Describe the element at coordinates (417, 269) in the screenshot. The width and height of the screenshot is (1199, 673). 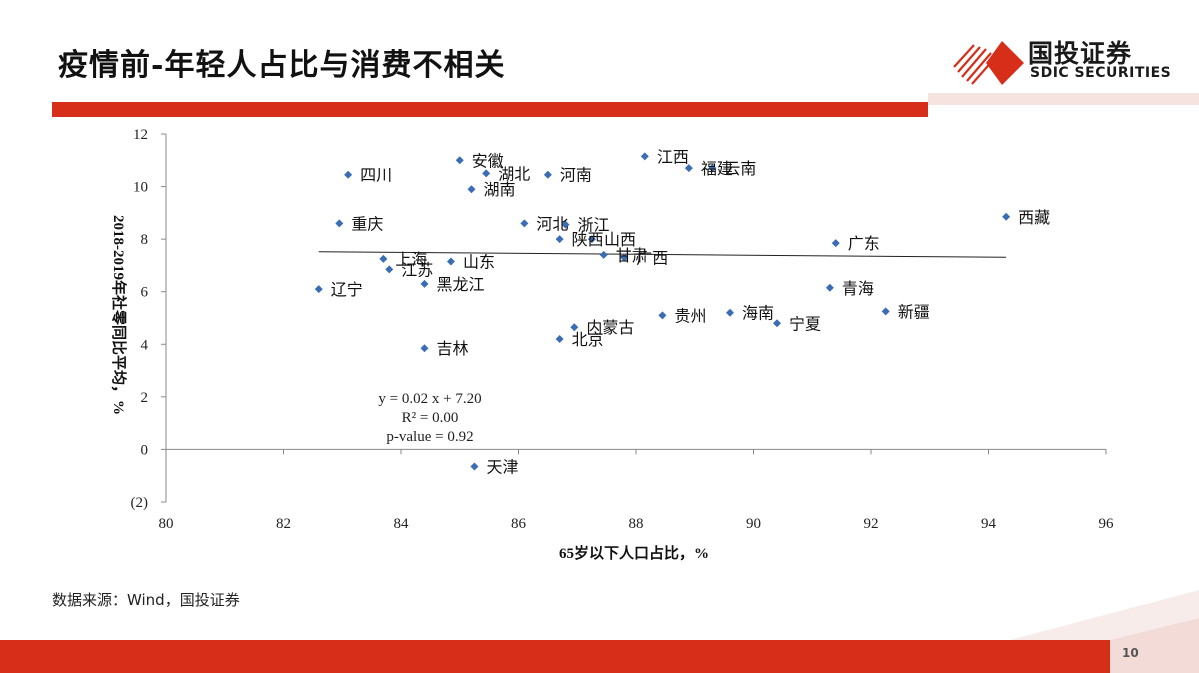
I see `data-point-label: 江苏` at that location.